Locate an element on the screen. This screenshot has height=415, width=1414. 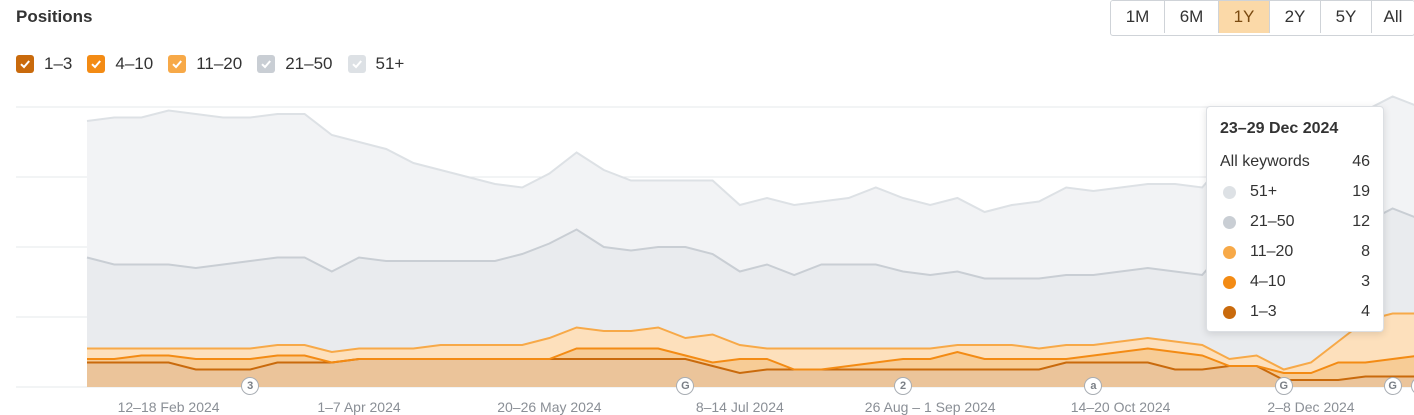
legend-item-11-20: 11–20 is located at coordinates (205, 64).